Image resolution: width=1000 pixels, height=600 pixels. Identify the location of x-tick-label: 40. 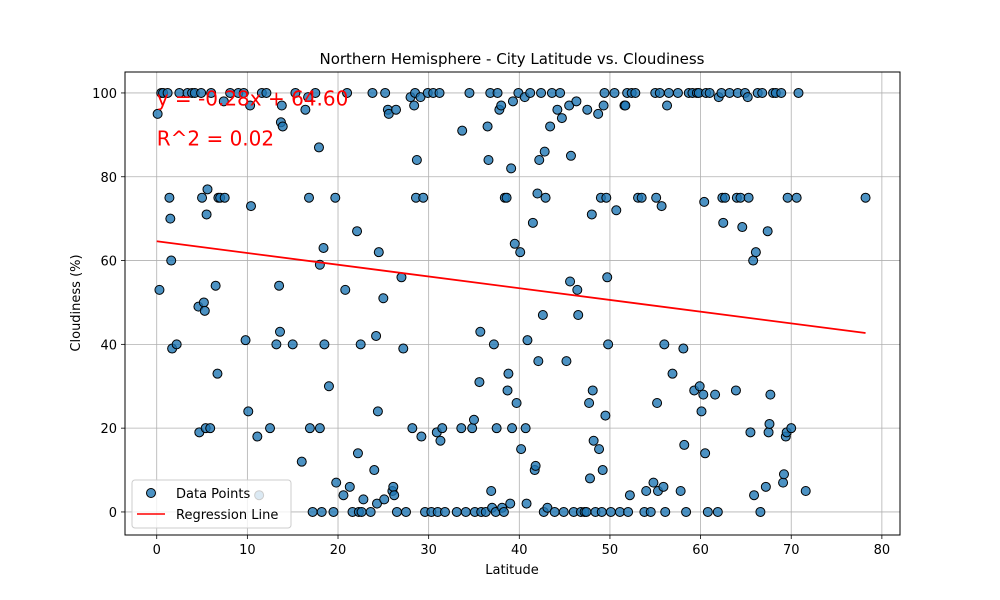
(519, 550).